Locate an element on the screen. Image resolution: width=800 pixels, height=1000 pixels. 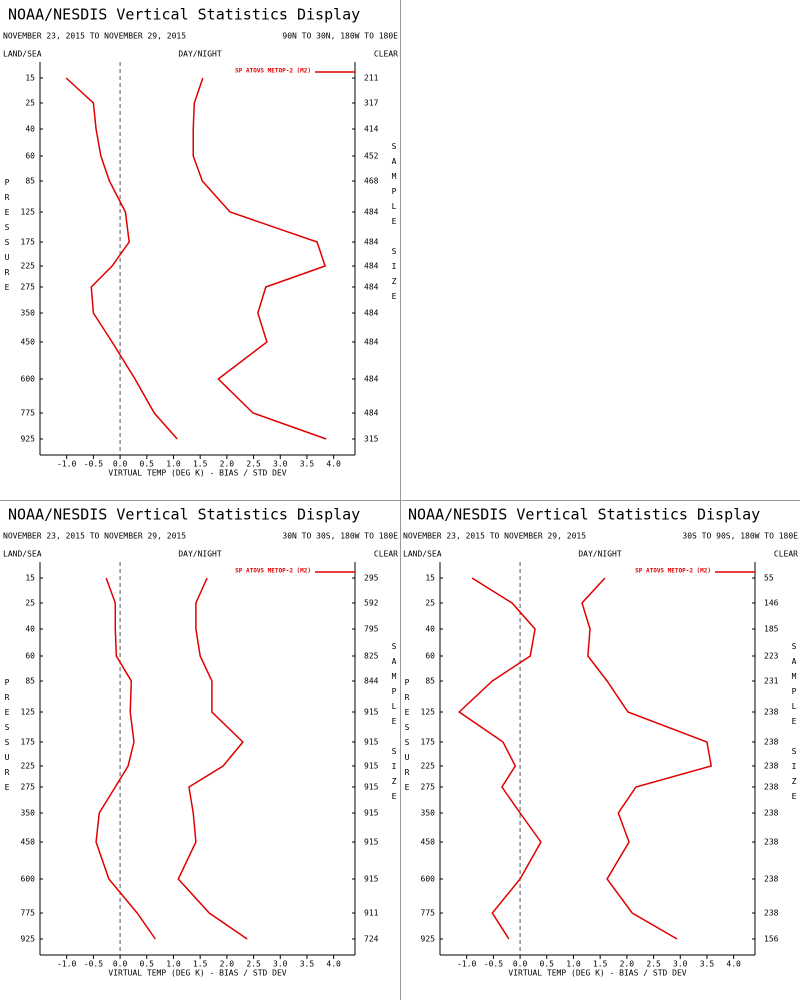
sample-size: 156 is located at coordinates (771, 939).